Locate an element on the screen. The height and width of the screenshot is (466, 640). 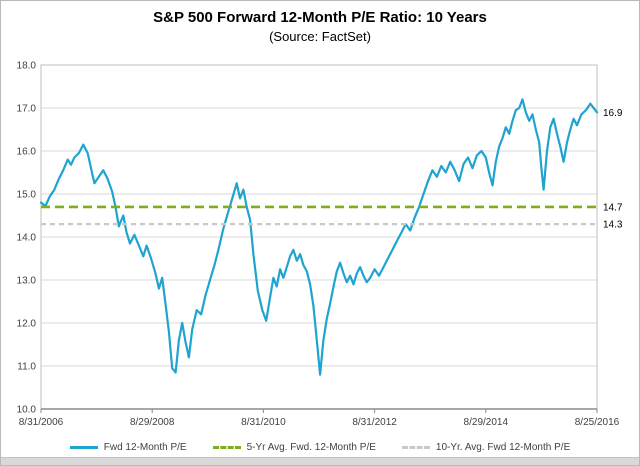
legend-item-10yr-avg: 10-Yr. Avg. Fwd 12-Month P/E is located at coordinates (486, 447).